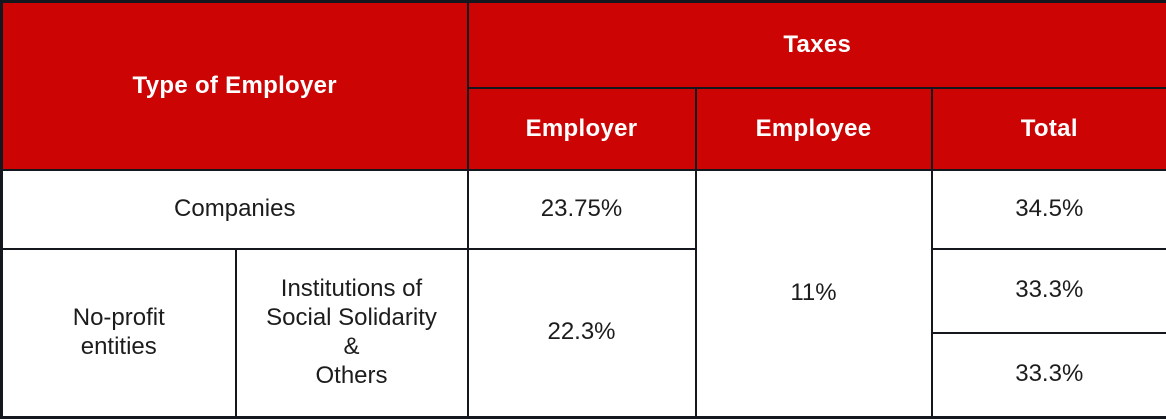 This screenshot has height=419, width=1166. I want to click on cell-no-profit-total-rate-1: 33.3%, so click(1049, 291).